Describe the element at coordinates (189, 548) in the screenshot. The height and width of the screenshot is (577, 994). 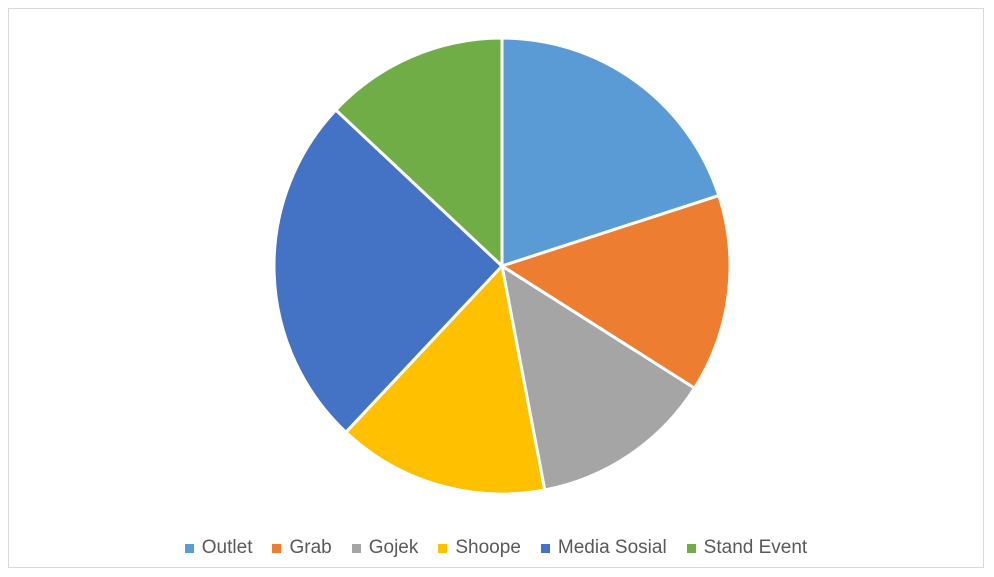
I see `legend-swatch-outlet` at that location.